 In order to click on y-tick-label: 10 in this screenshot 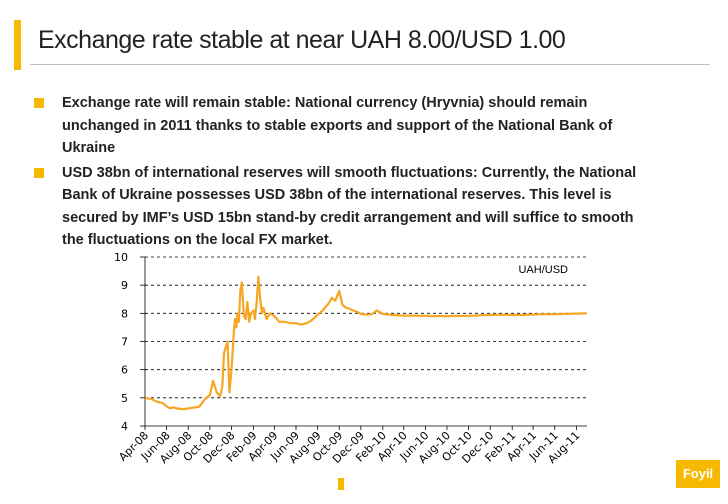, I will do `click(121, 257)`.